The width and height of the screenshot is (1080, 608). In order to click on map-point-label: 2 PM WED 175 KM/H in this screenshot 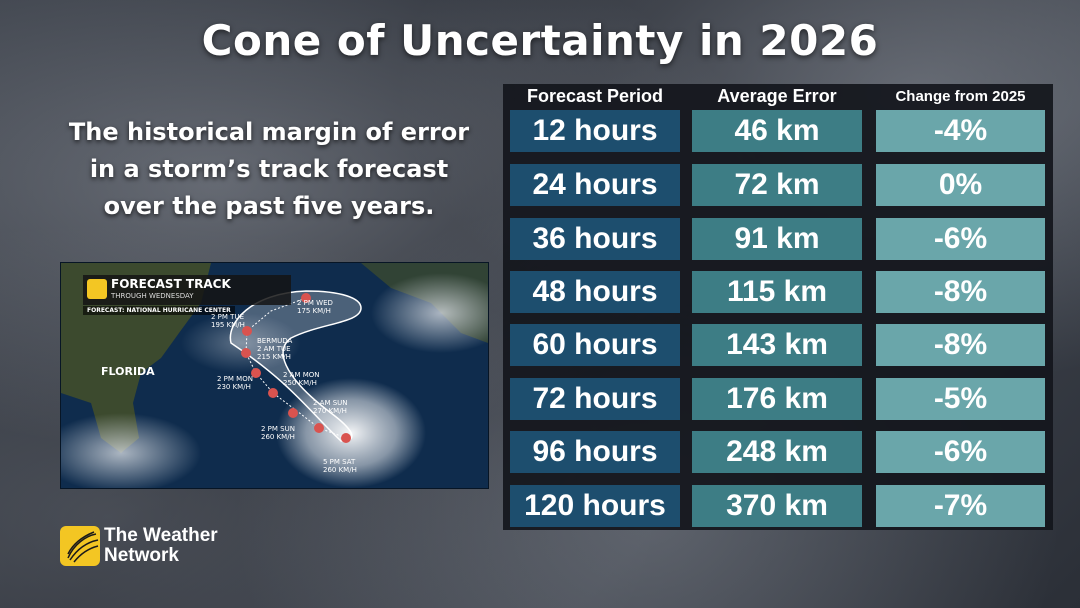, I will do `click(315, 307)`.